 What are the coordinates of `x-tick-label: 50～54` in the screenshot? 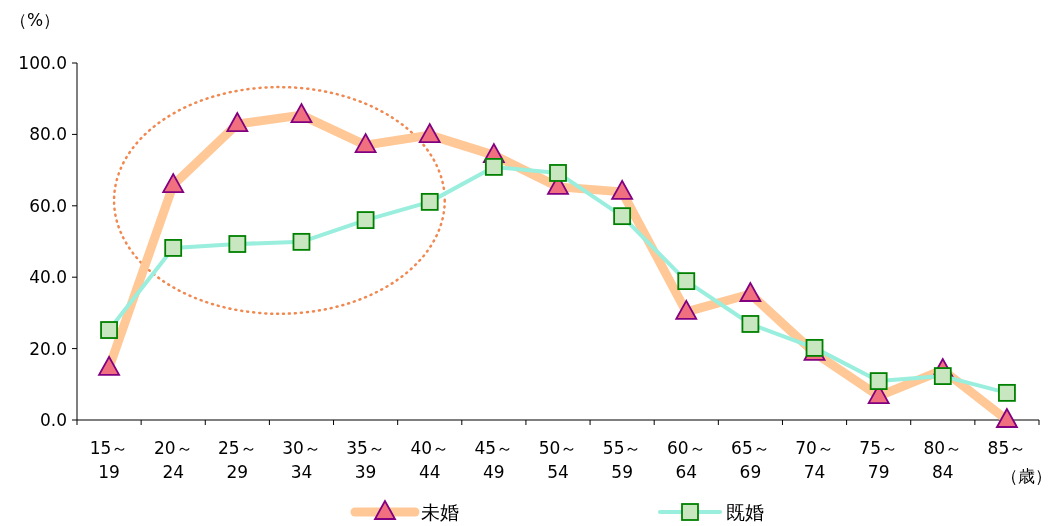 It's located at (558, 460).